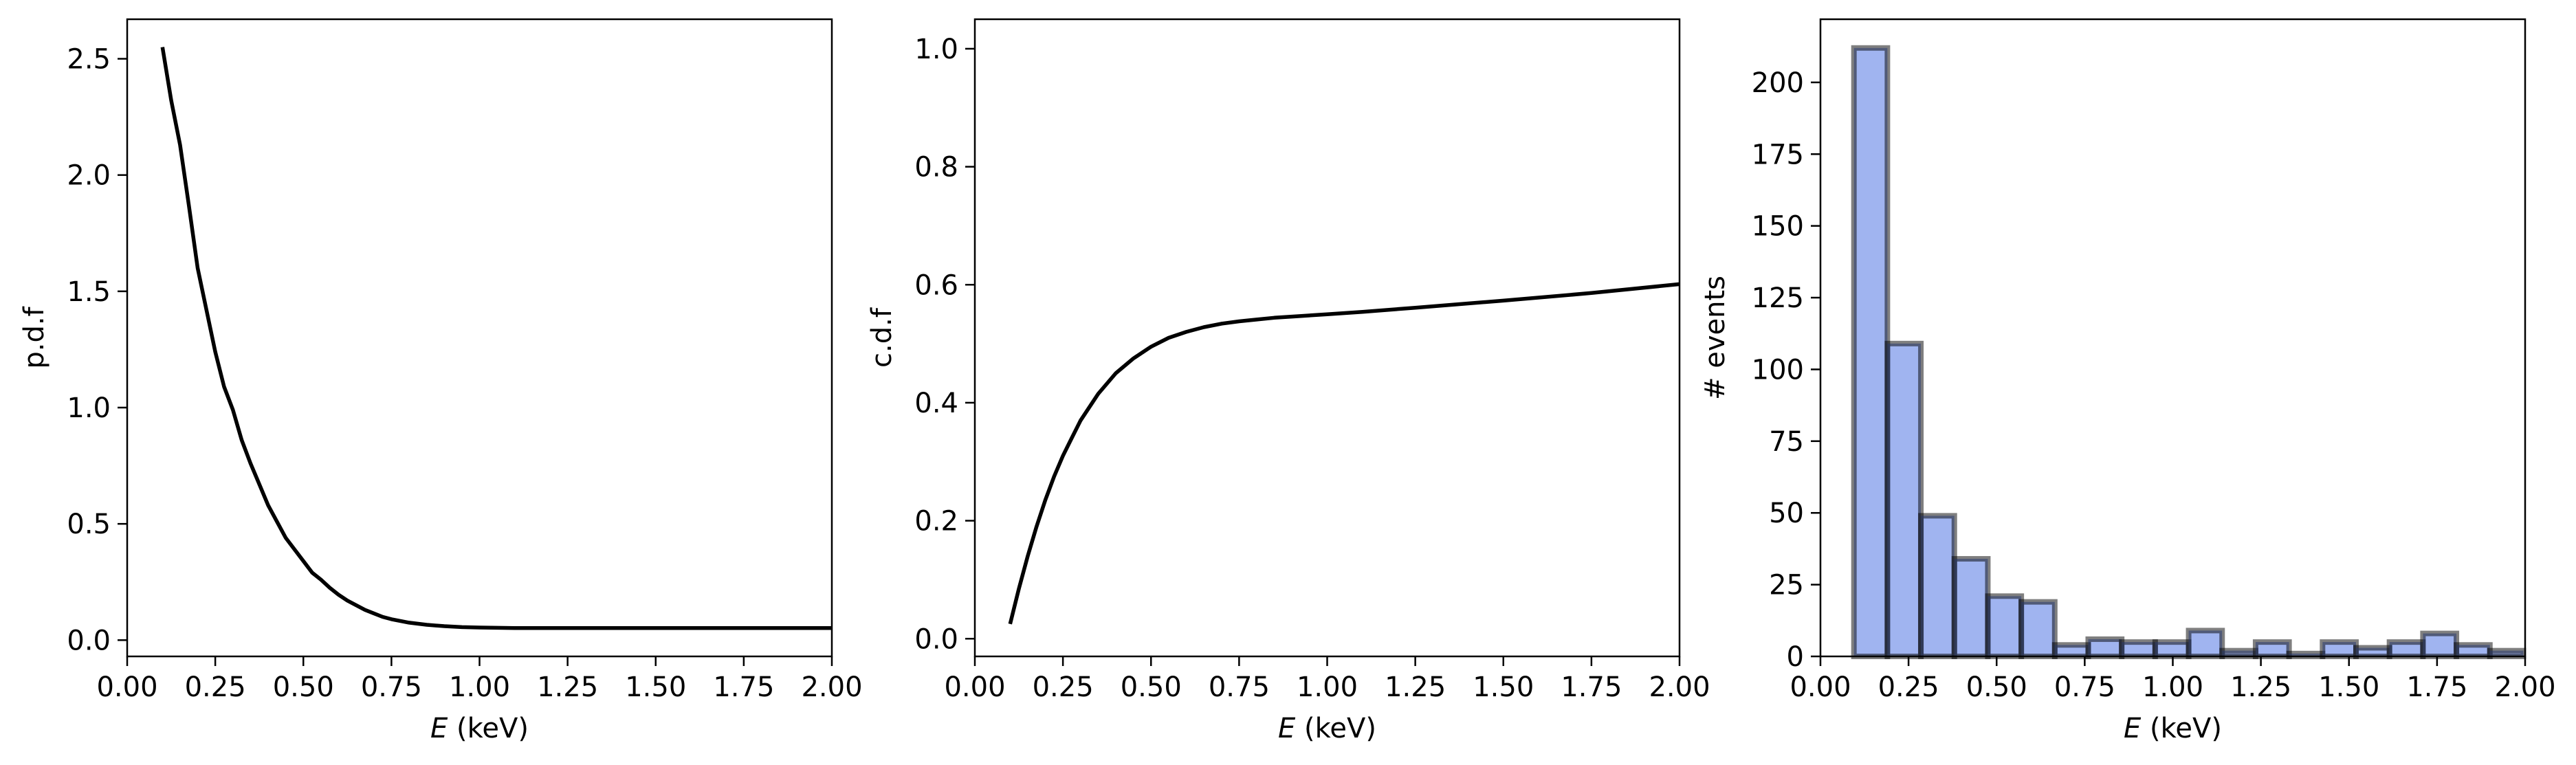 The width and height of the screenshot is (2576, 765). What do you see at coordinates (936, 403) in the screenshot?
I see `y-tick-label: 0.4` at bounding box center [936, 403].